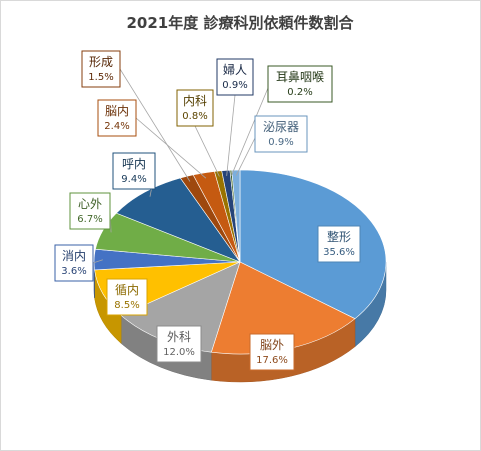  I want to click on data-label-name: 形成, so click(101, 62).